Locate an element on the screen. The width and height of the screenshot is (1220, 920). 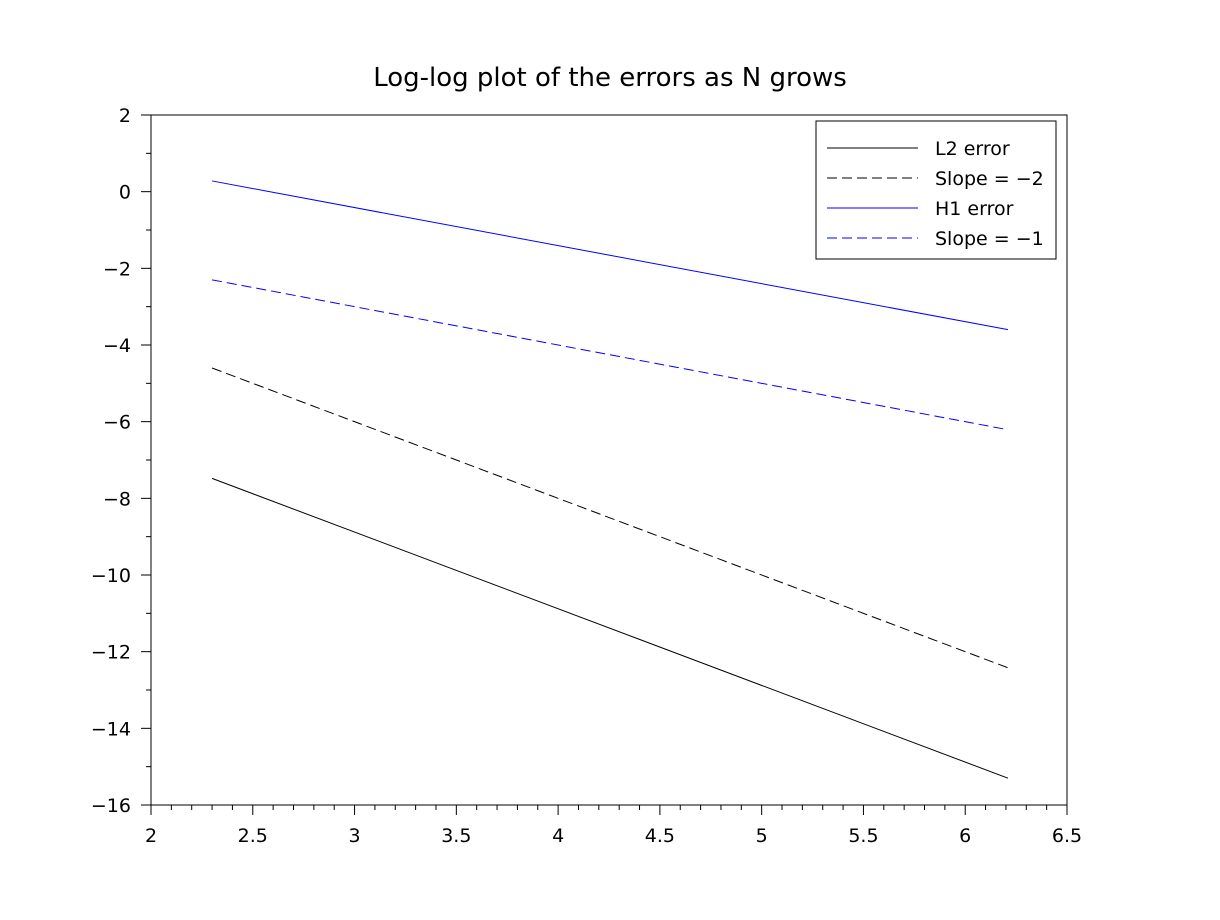
x-tick-label: 5.5 is located at coordinates (863, 836).